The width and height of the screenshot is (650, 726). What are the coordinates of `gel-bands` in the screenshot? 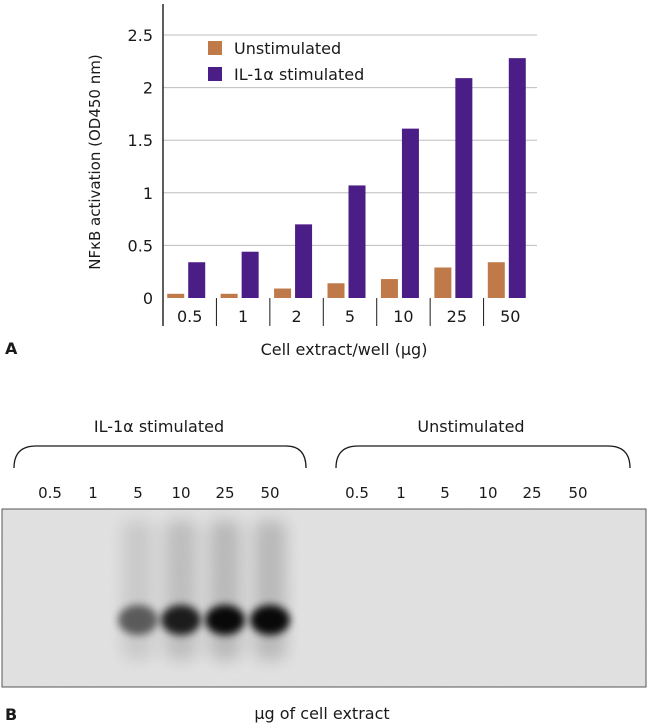 It's located at (204, 590).